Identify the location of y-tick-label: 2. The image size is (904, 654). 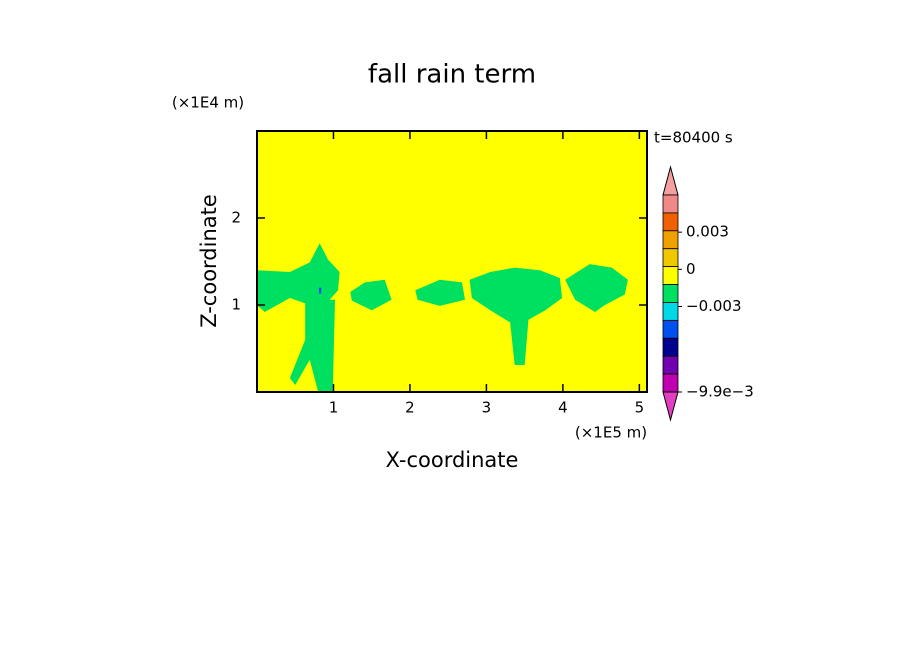
(236, 218).